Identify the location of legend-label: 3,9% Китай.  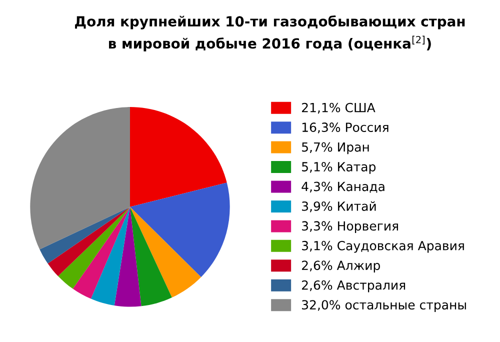
(339, 206).